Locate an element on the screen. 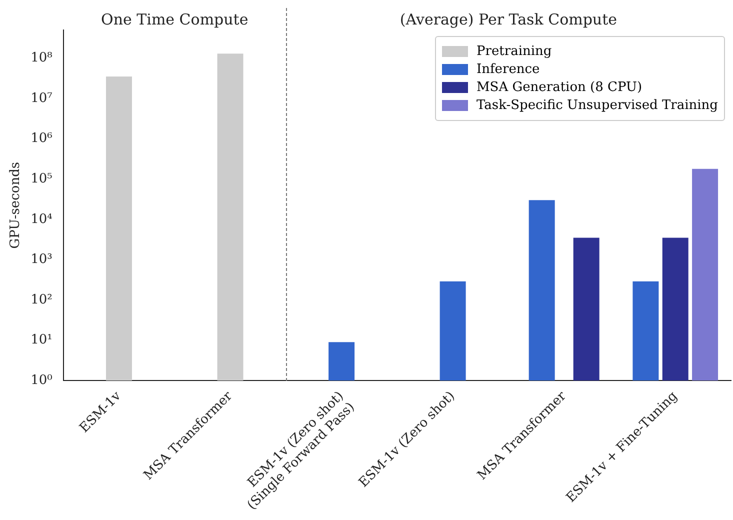  y-tick-label: 10⁸ is located at coordinates (41, 58).